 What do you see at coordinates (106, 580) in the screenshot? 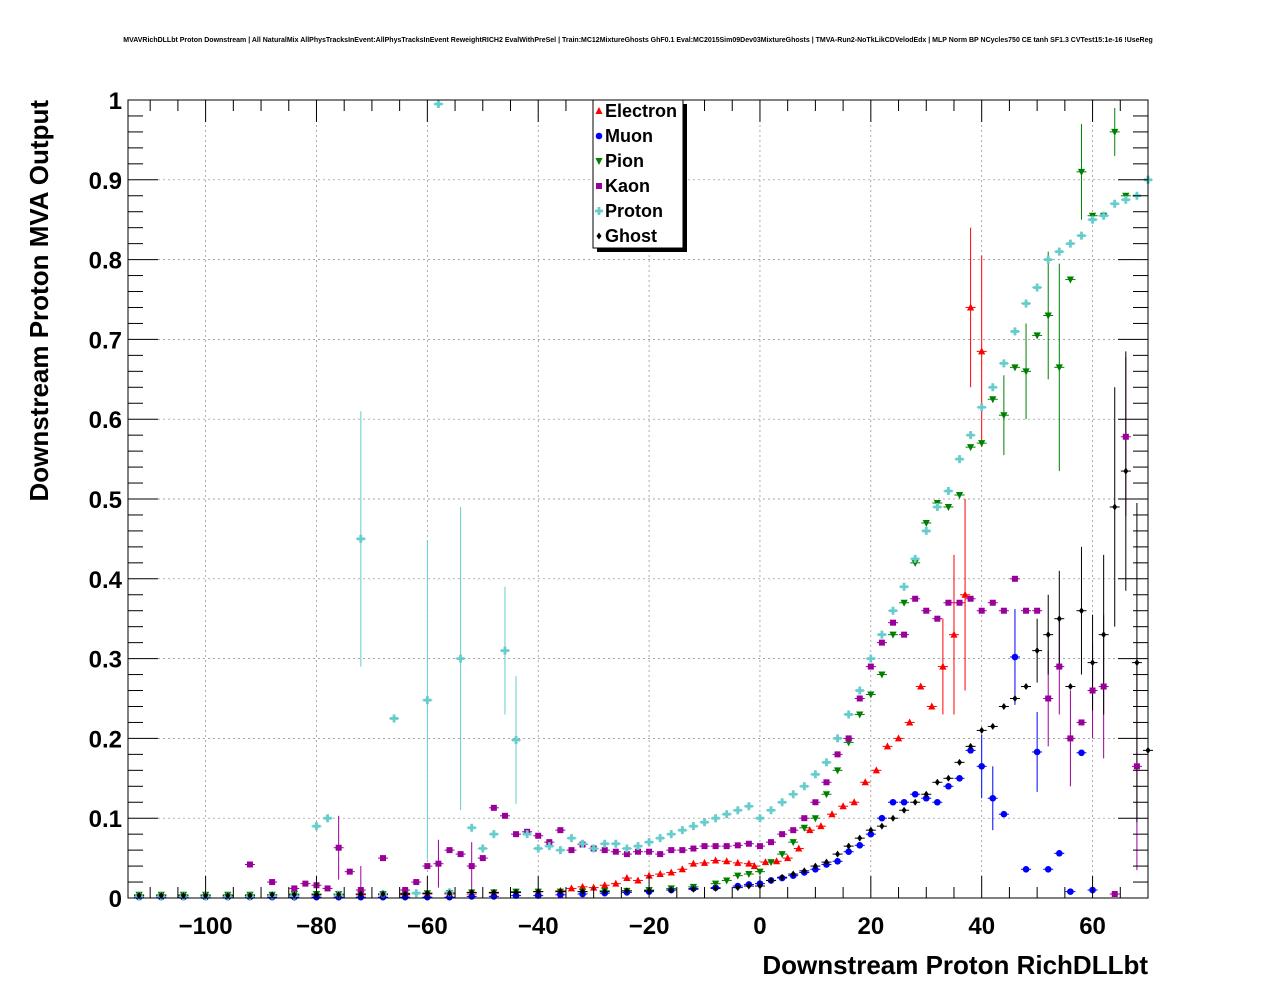
I see `y-tick-label: 0.4` at bounding box center [106, 580].